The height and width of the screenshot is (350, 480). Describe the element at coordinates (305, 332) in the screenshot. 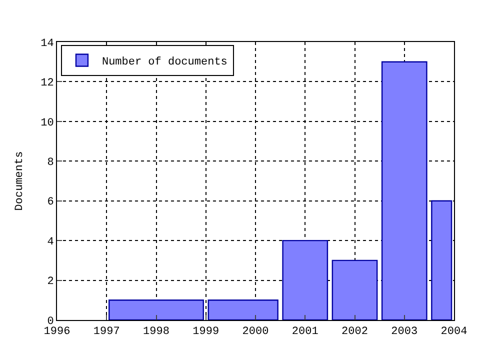

I see `x-tick-label: 2001` at that location.